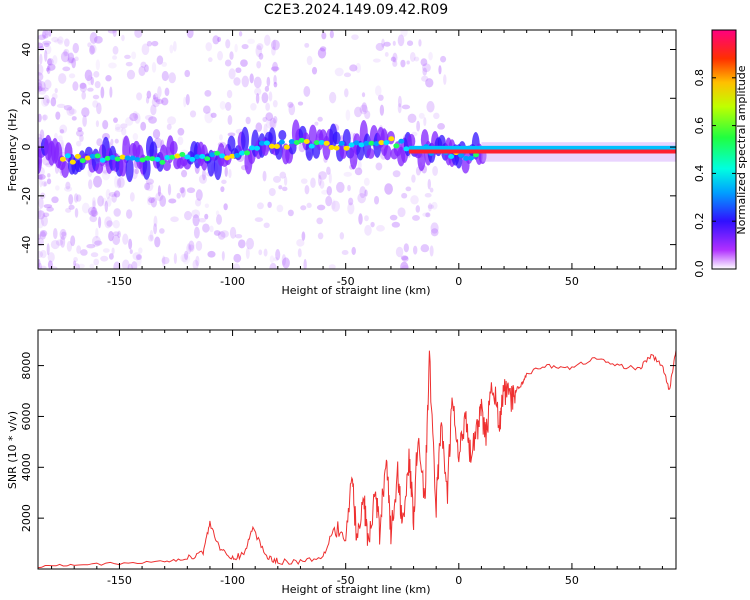 Image resolution: width=750 pixels, height=600 pixels. Describe the element at coordinates (699, 126) in the screenshot. I see `colorbar-tick-label: 0.6` at that location.